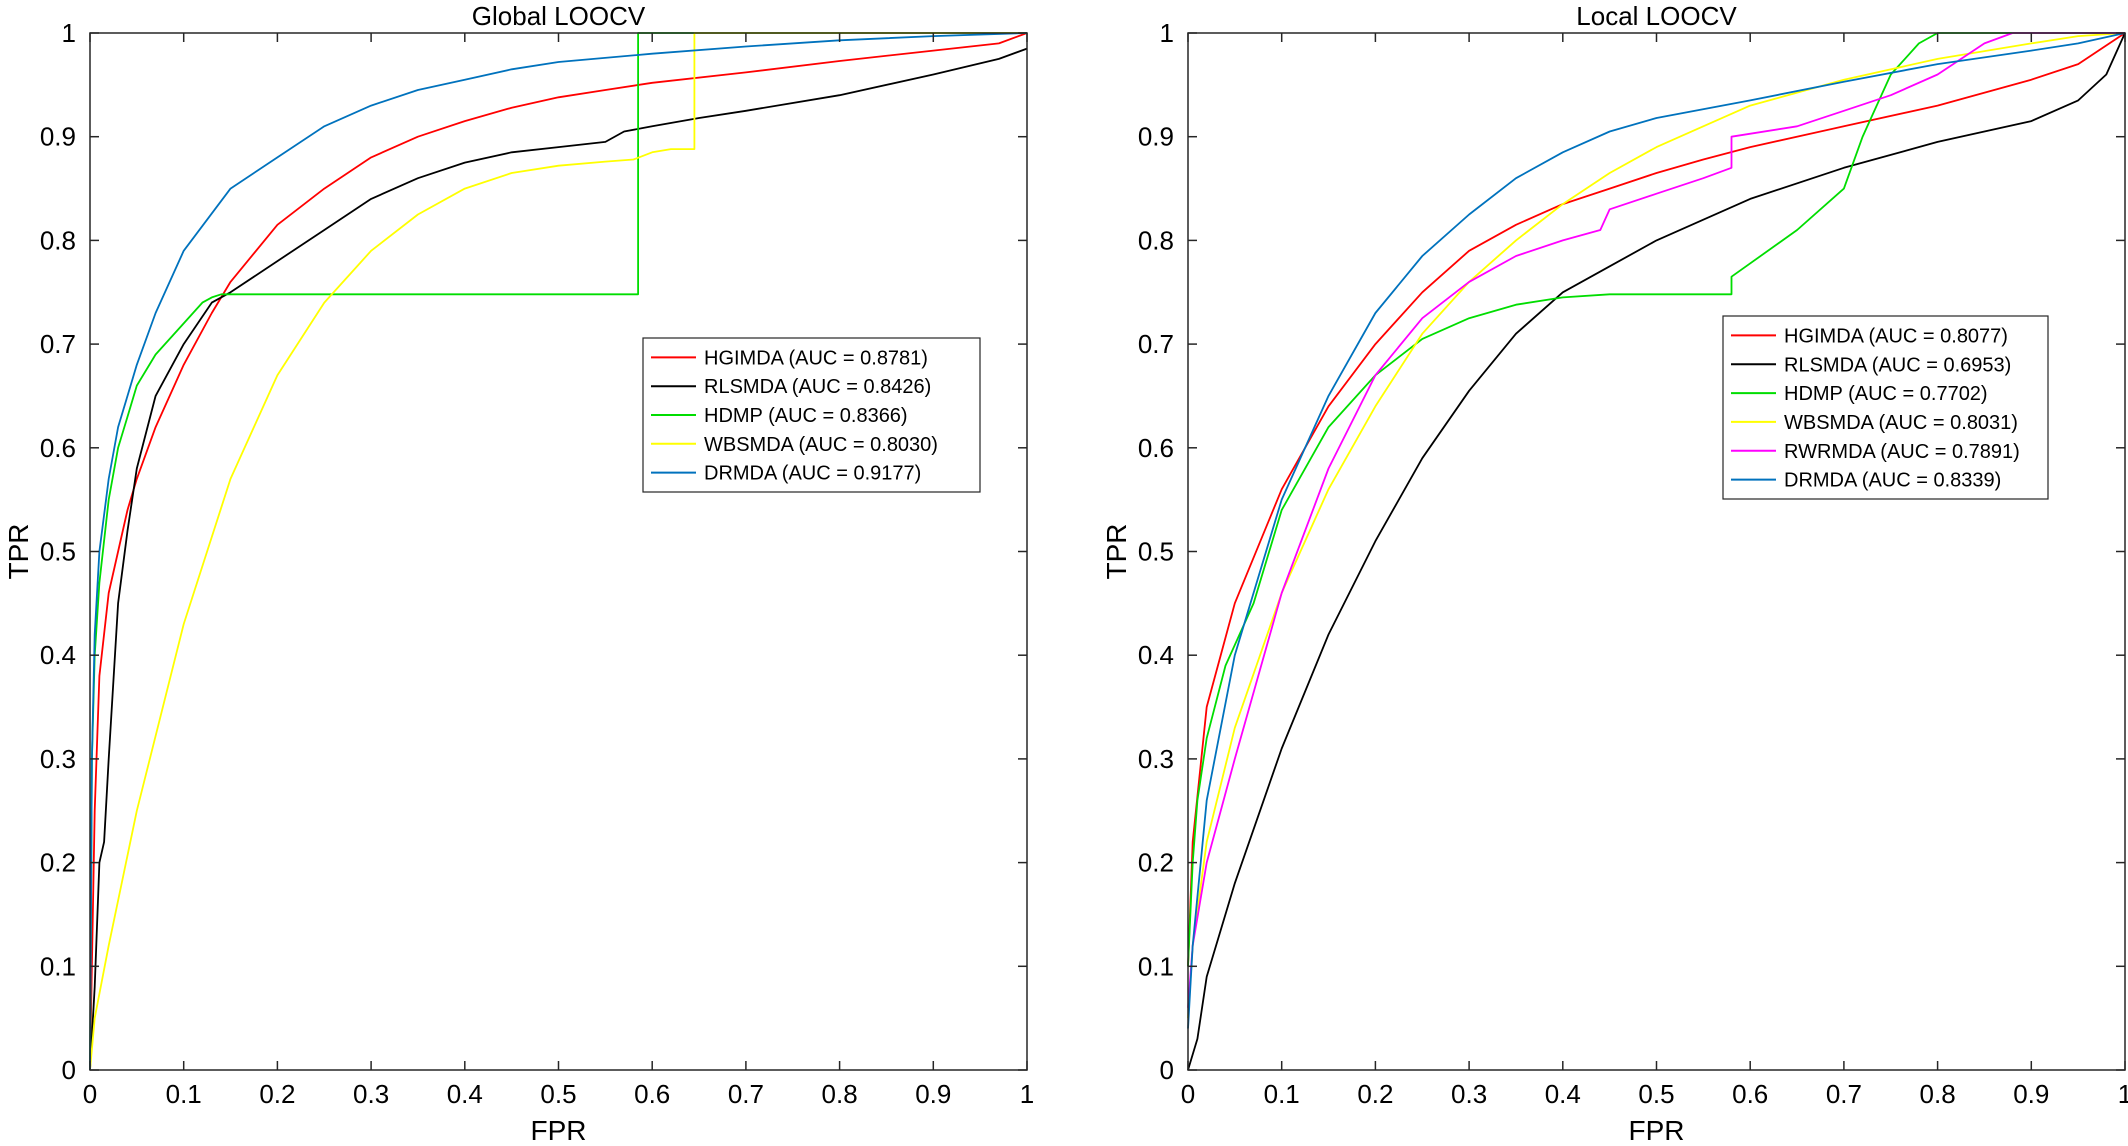  I want to click on legend-entry-hdmp: HDMP (AUC = 0.8366), so click(806, 416).